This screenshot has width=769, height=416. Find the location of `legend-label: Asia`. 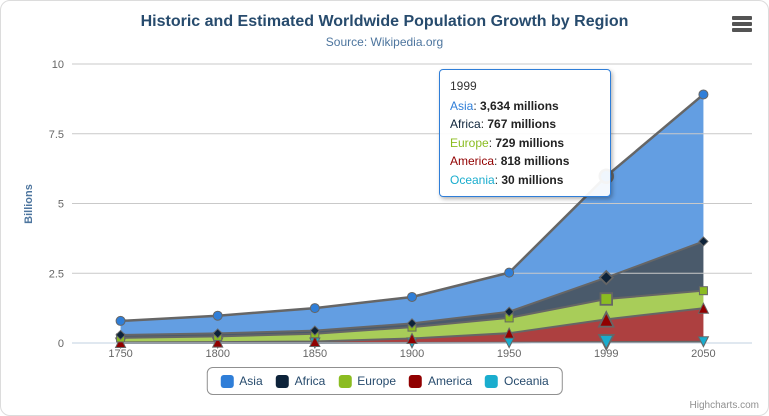

legend-label: Asia is located at coordinates (251, 381).